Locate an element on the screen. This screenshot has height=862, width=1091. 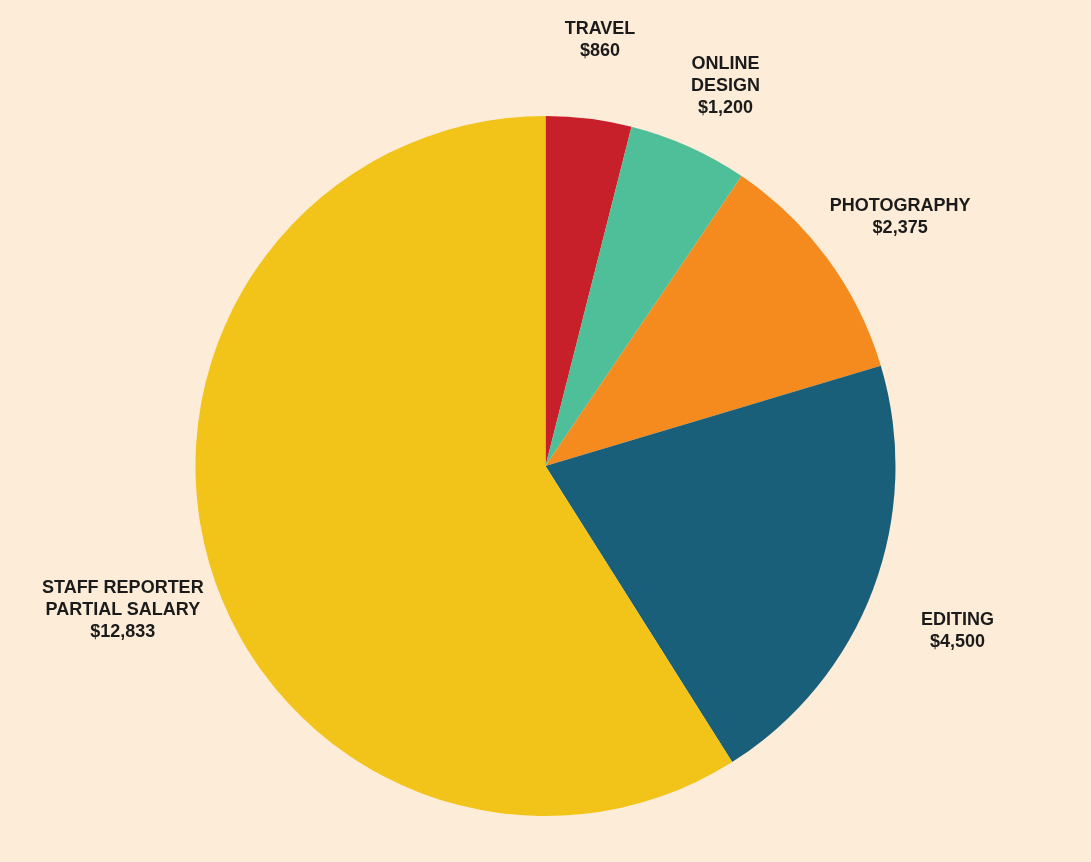
data-label: $1,200 is located at coordinates (725, 107).